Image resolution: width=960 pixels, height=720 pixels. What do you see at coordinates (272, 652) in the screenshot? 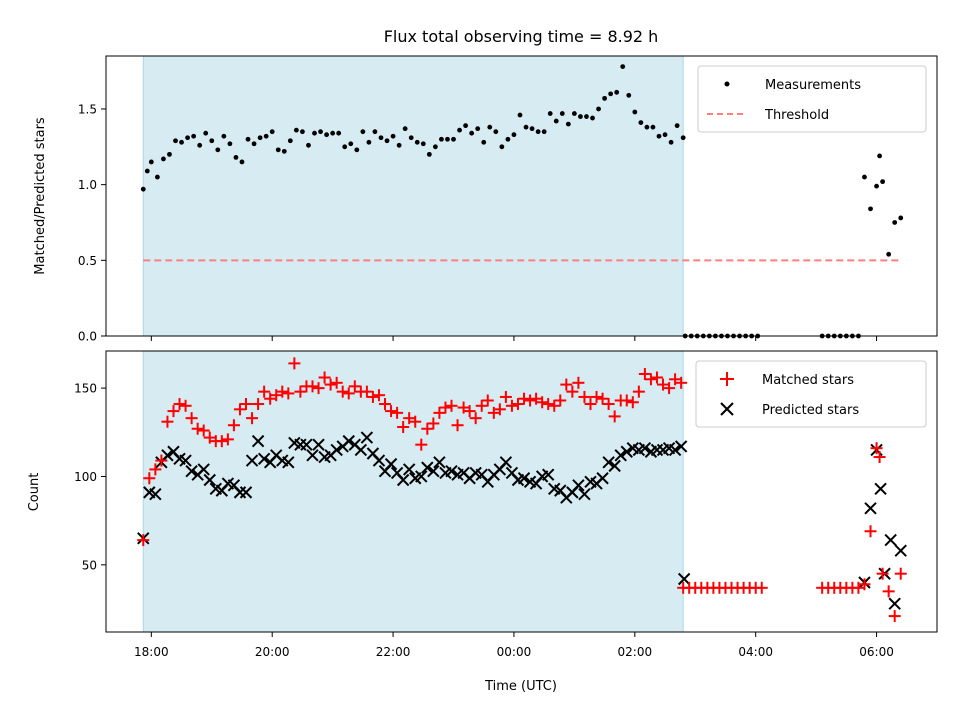
I see `xtick-label: 20:00` at bounding box center [272, 652].